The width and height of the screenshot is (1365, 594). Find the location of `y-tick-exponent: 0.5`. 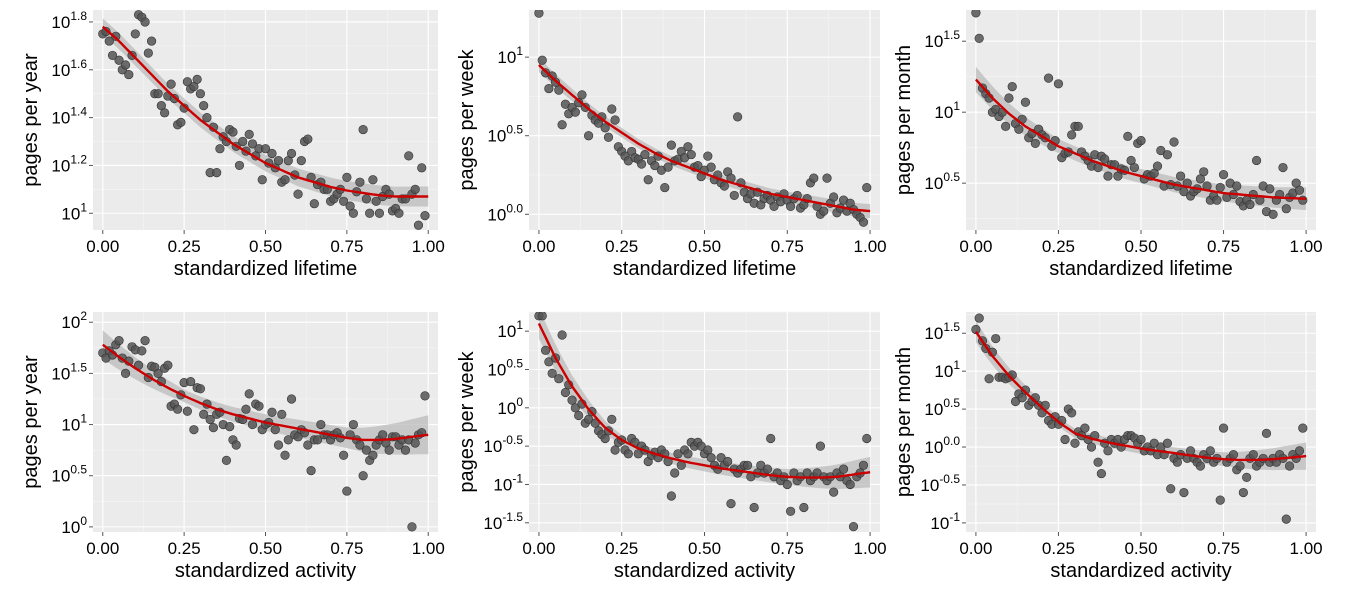

y-tick-exponent: 0.5 is located at coordinates (951, 403).